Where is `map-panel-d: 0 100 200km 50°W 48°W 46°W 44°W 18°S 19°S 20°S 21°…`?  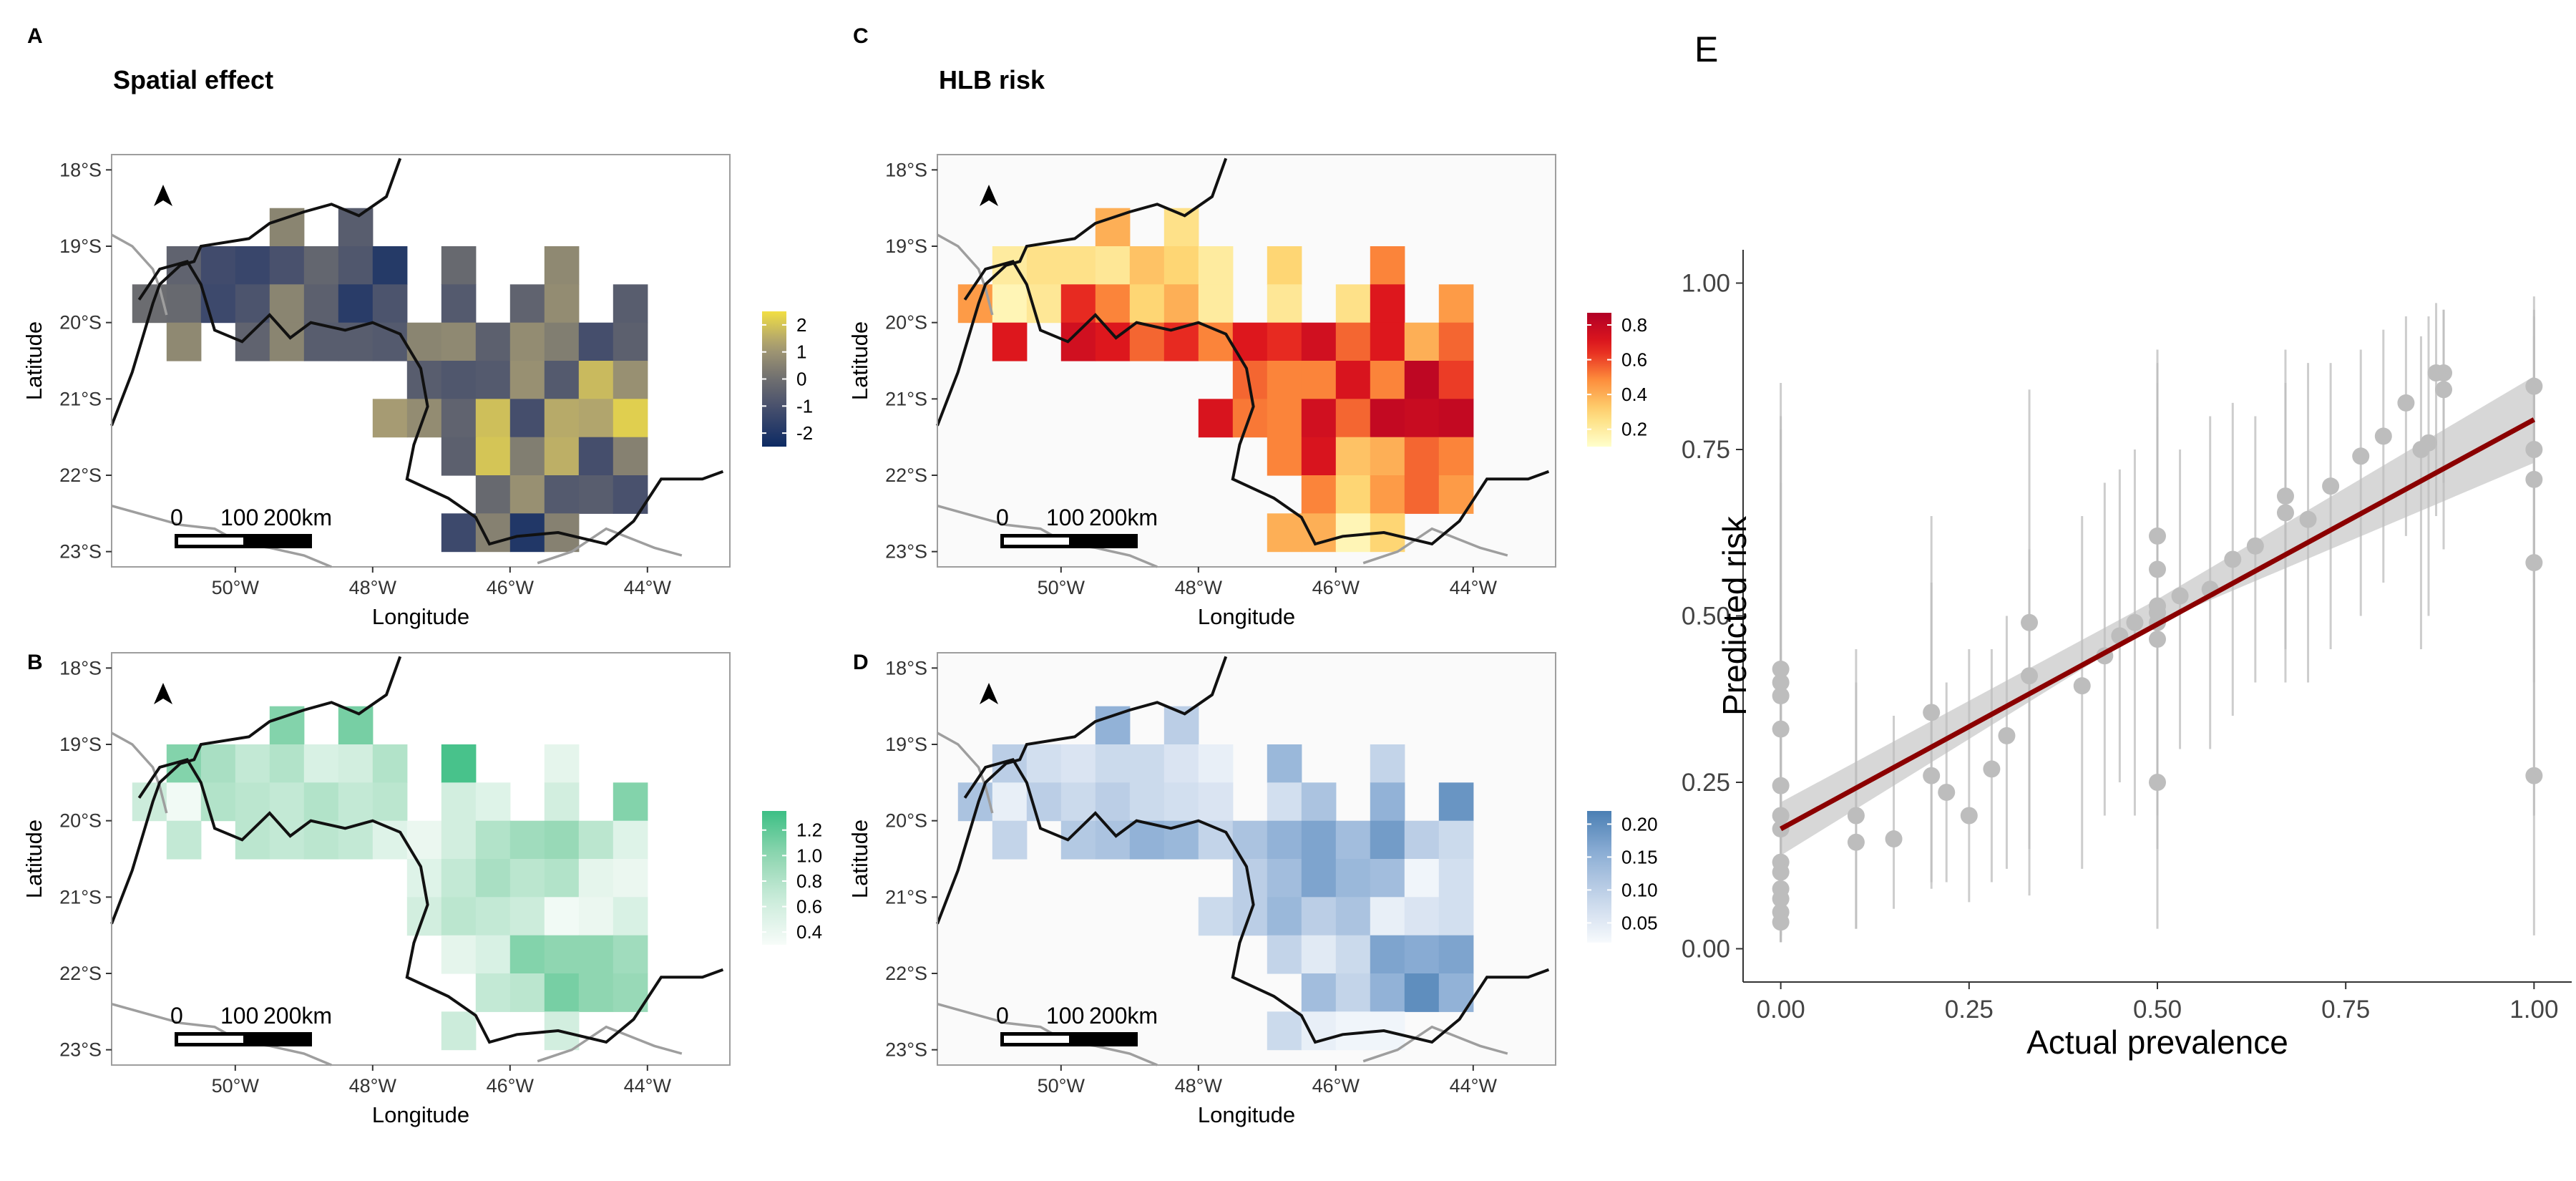 map-panel-d: 0 100 200km 50°W 48°W 46°W 44°W 18°S 19°S 20°S 21°… is located at coordinates (1252, 889).